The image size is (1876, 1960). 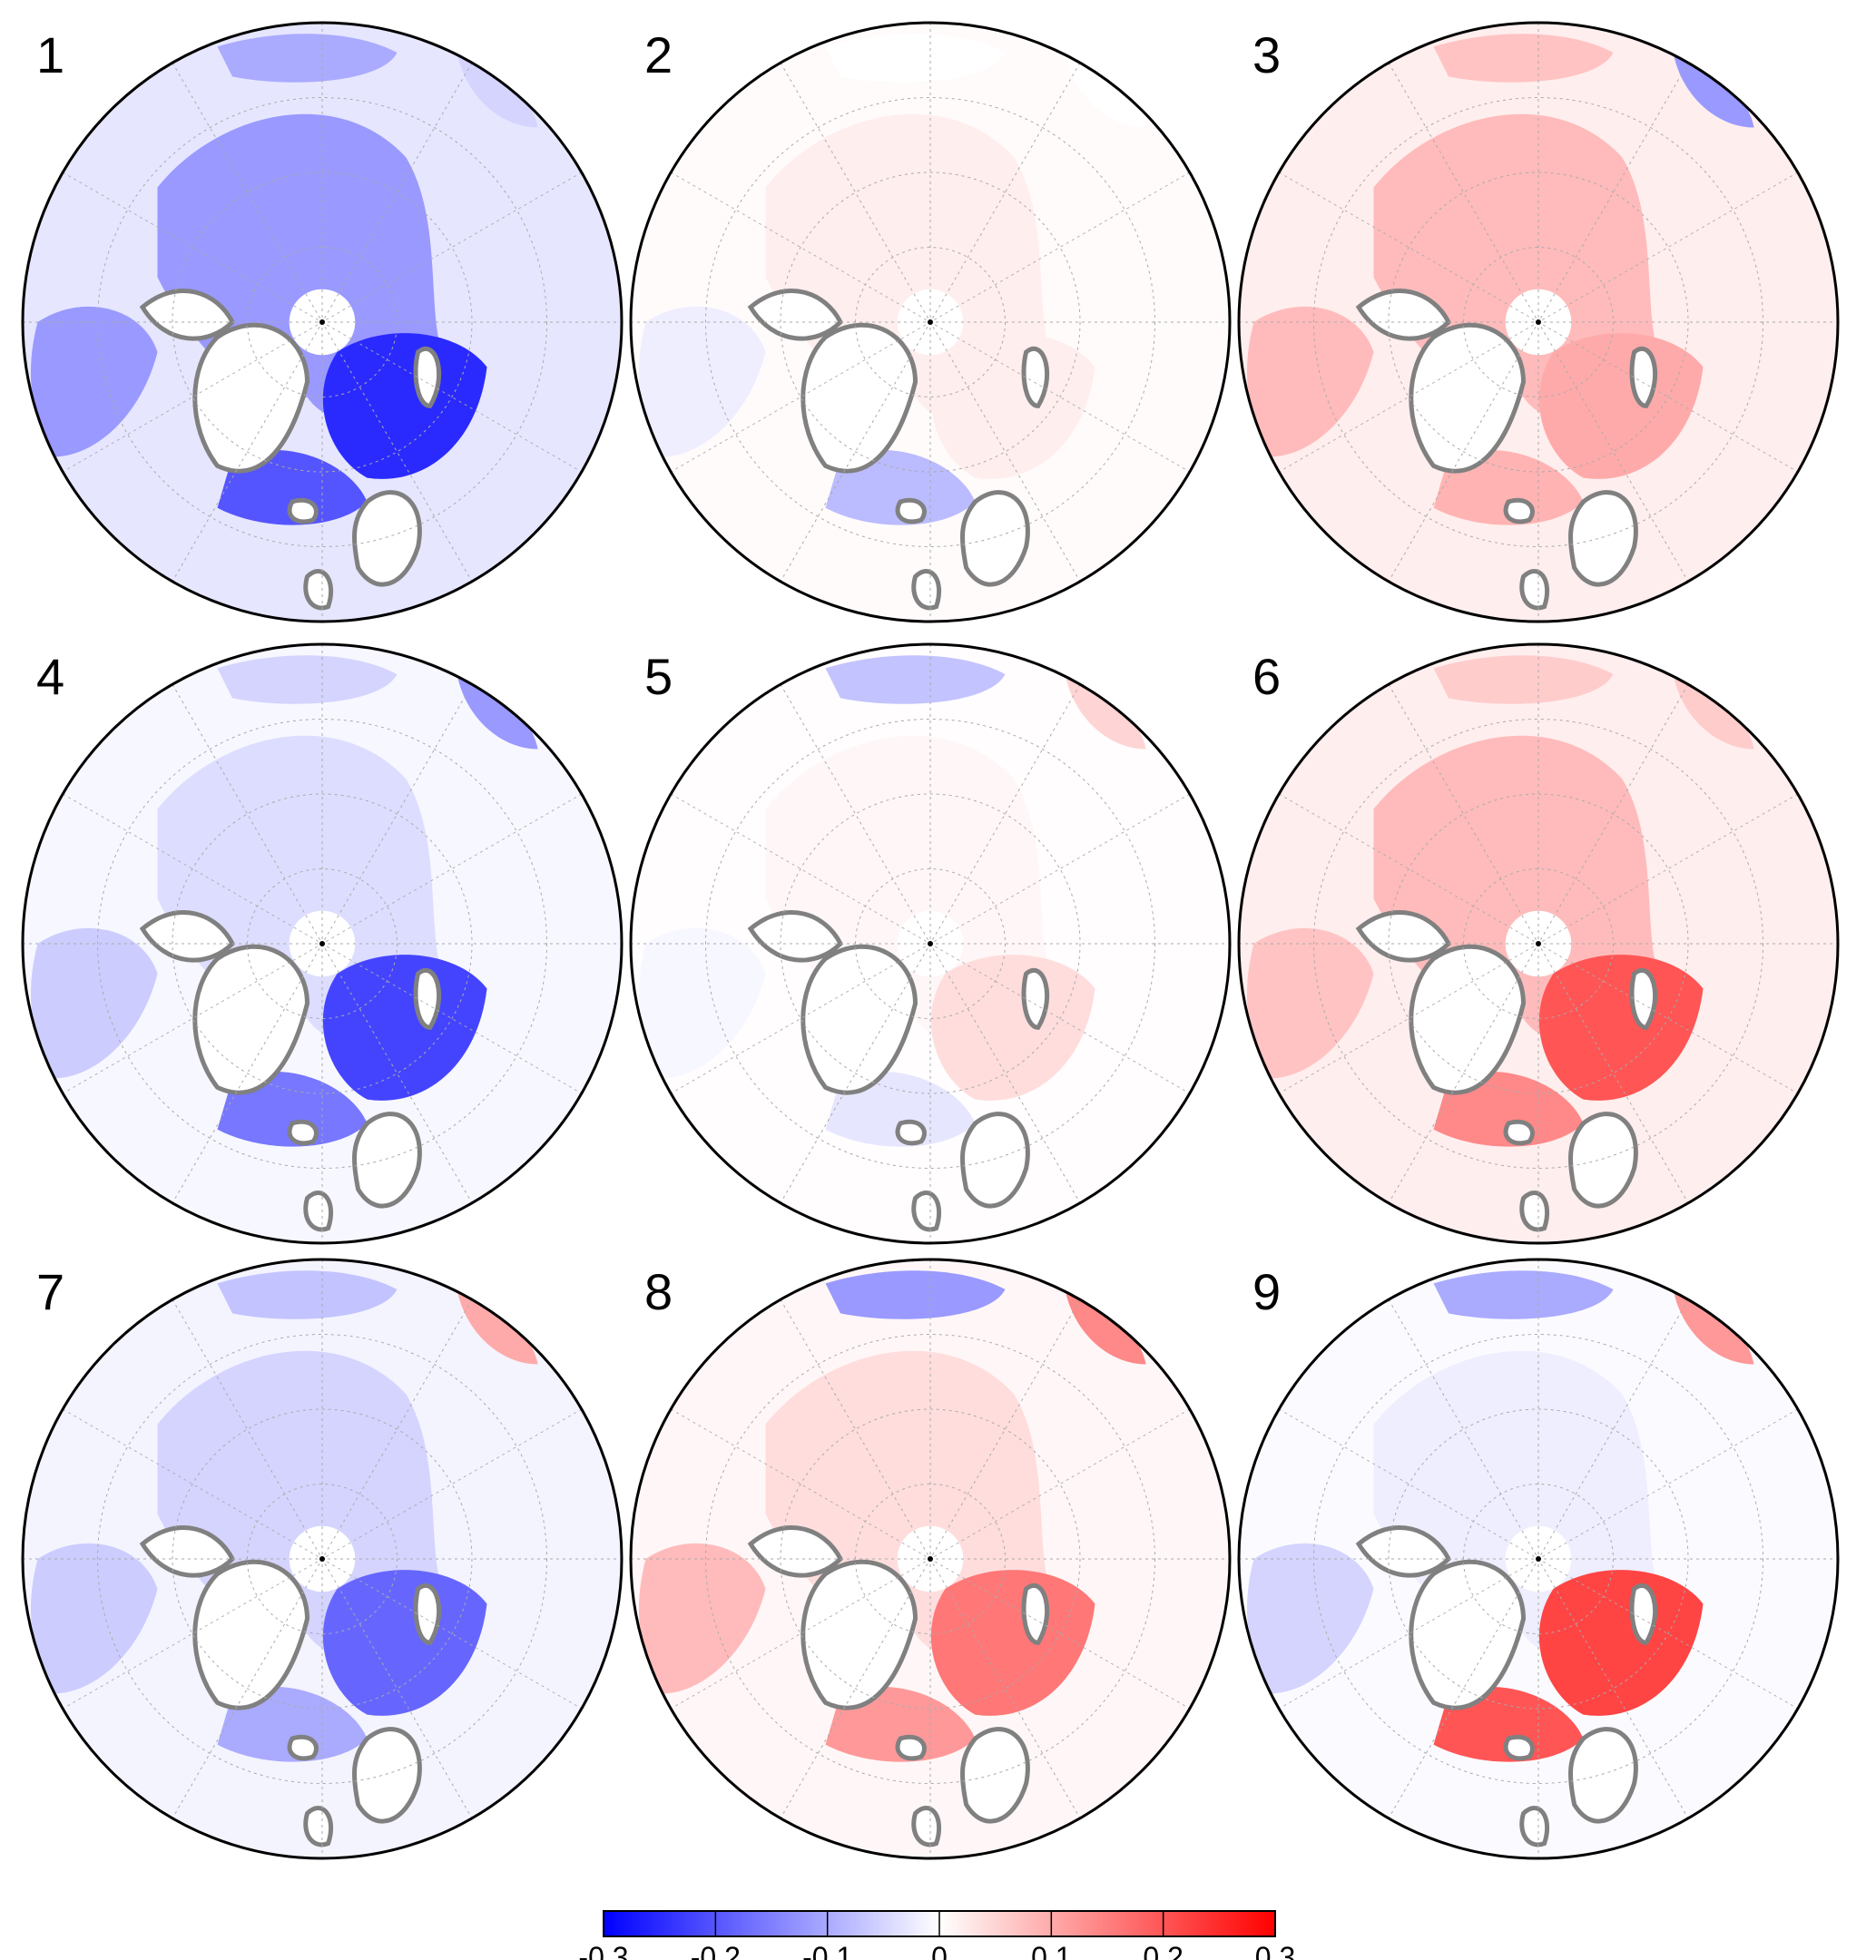 I want to click on colorbar-tick-label: -0.2, so click(x=716, y=1950).